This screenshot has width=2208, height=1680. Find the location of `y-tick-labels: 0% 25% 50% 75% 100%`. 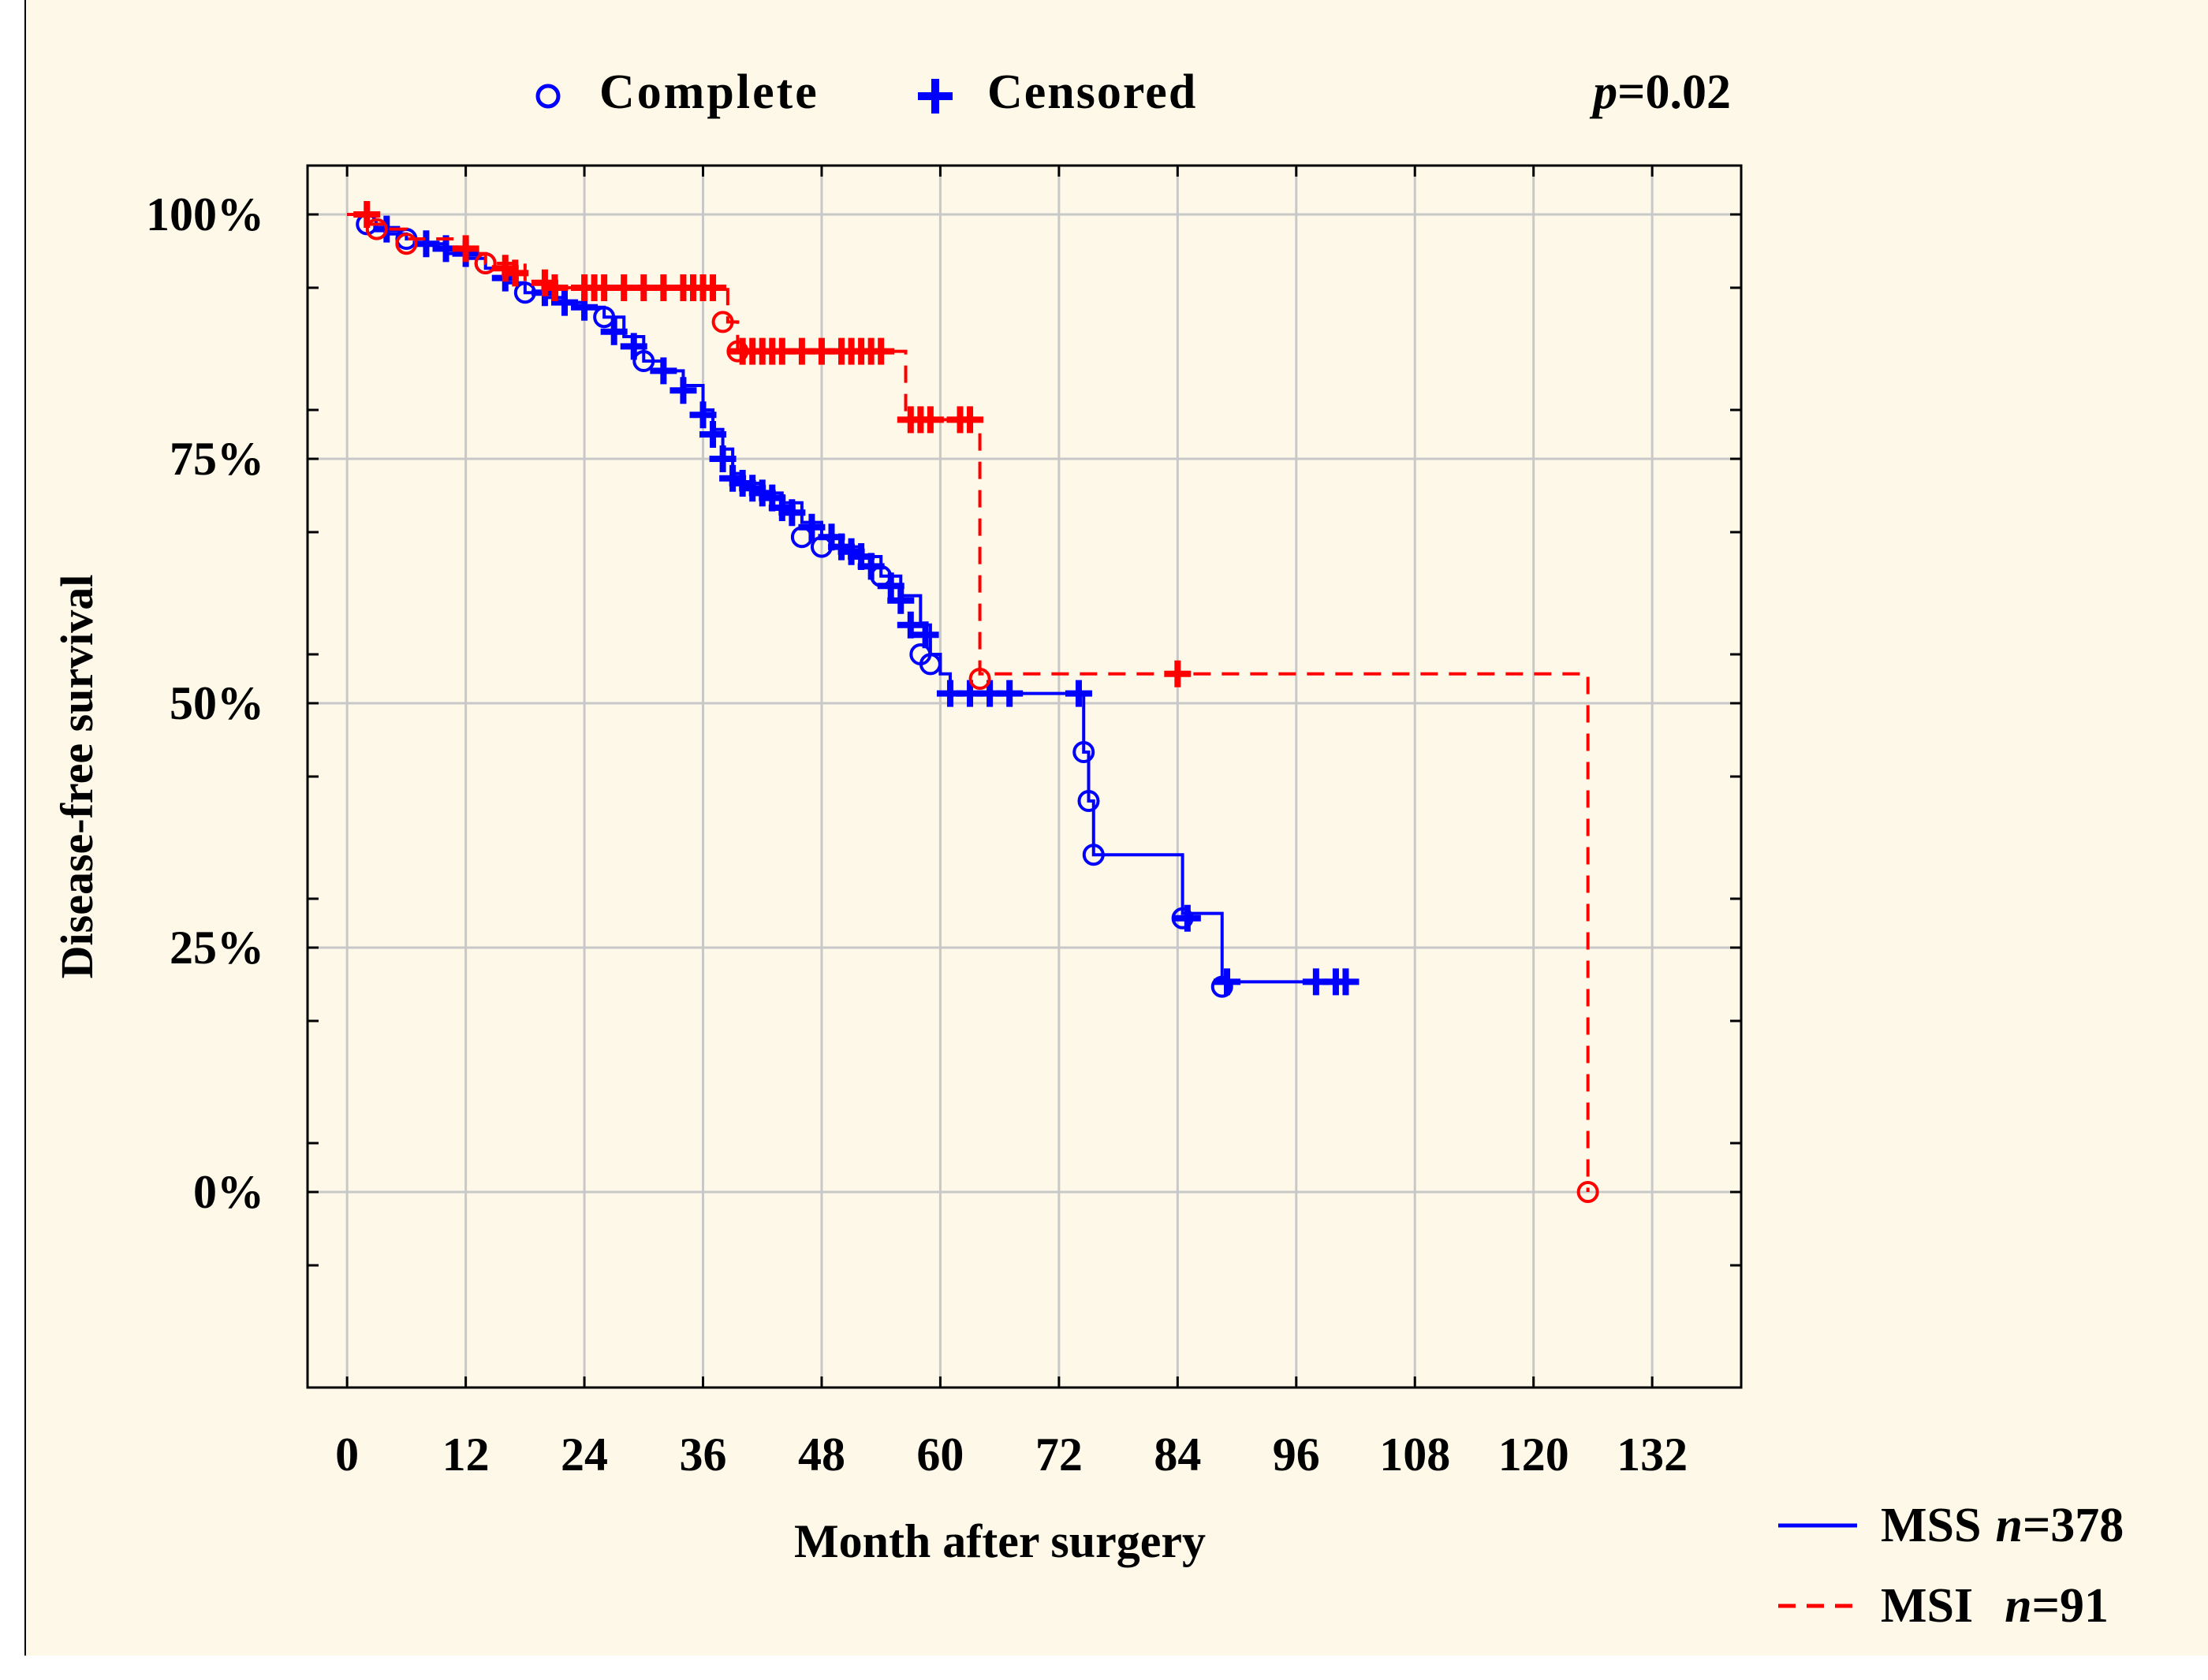

y-tick-labels: 0% 25% 50% 75% 100% is located at coordinates (205, 703).